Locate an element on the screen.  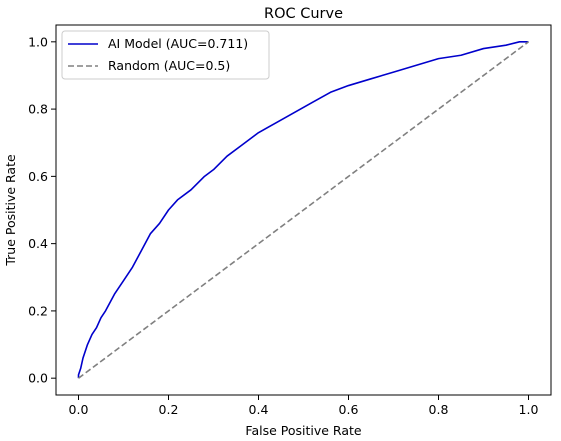
y-tick-label: 0.8 is located at coordinates (38, 109).